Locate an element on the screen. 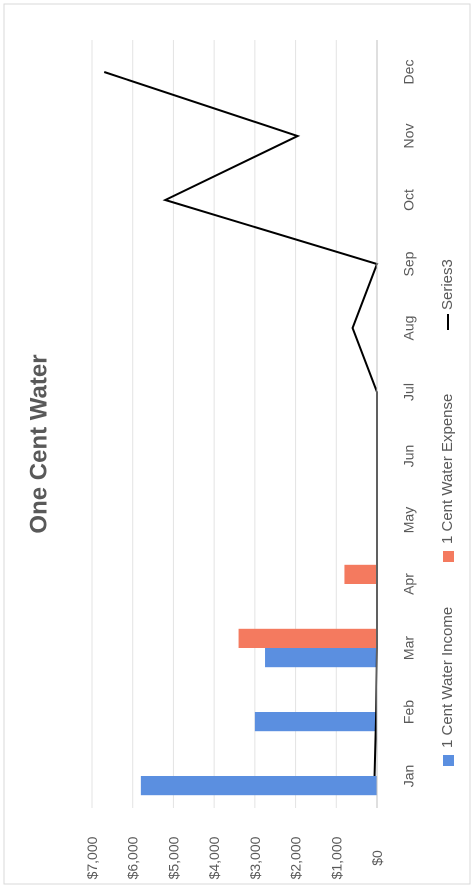  x-tick-label: Sep is located at coordinates (409, 263).